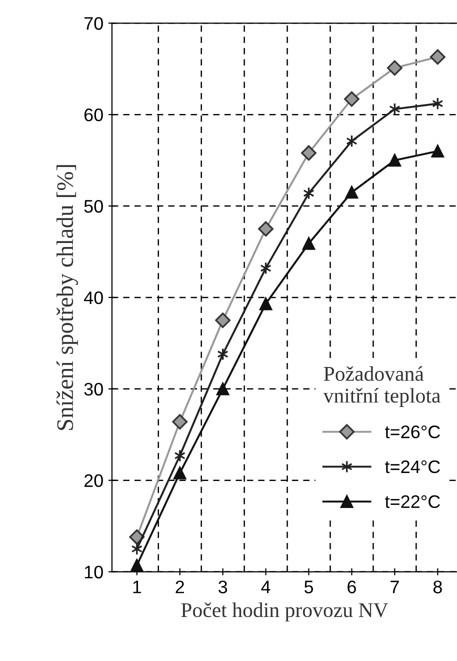 This screenshot has width=457, height=661. Describe the element at coordinates (93, 481) in the screenshot. I see `y-tick-label: 20` at that location.